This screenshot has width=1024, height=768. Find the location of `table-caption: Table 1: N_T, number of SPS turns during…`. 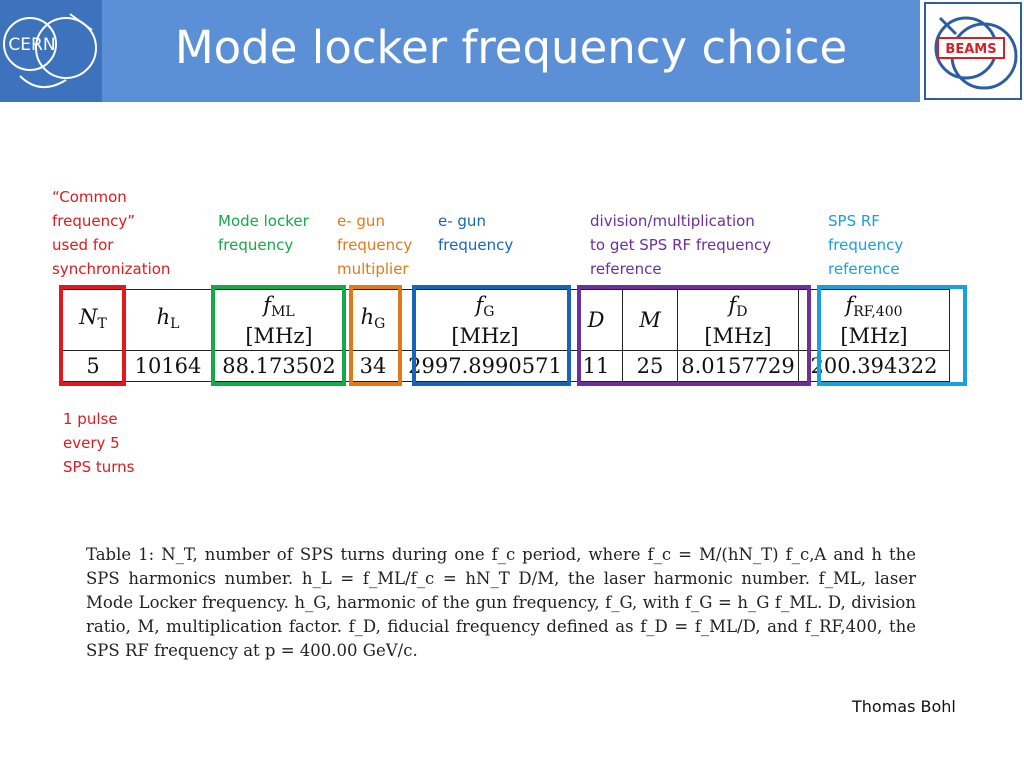

table-caption: Table 1: N_T, number of SPS turns during… is located at coordinates (501, 602).